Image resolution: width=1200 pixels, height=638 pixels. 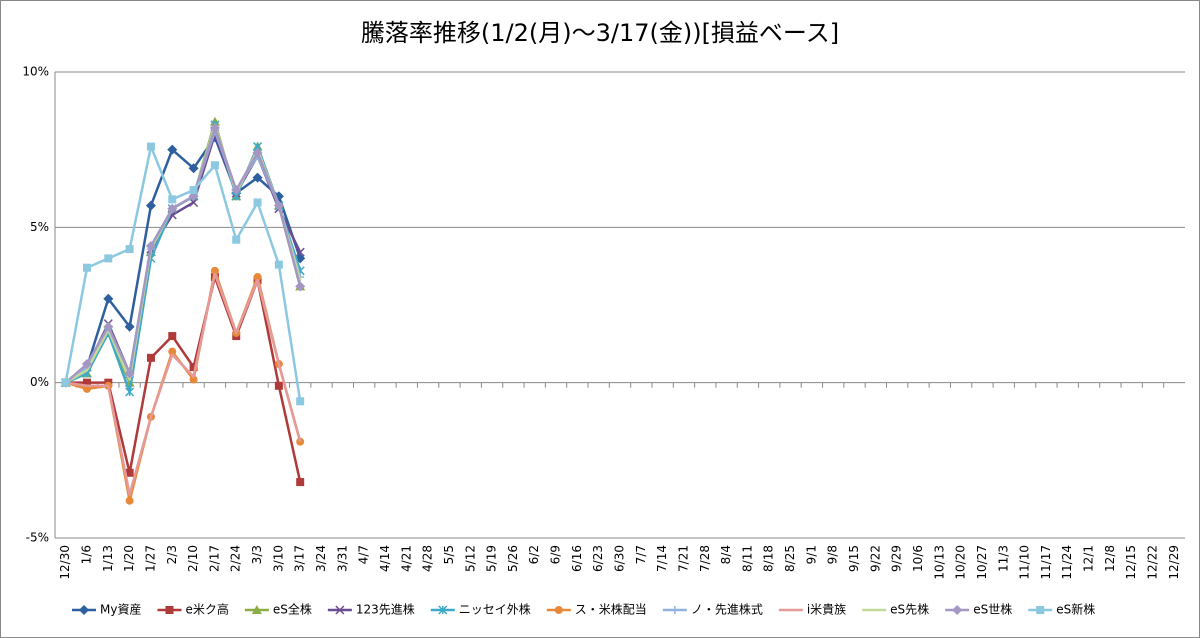 I want to click on x-tick-label: 10/13, so click(x=939, y=562).